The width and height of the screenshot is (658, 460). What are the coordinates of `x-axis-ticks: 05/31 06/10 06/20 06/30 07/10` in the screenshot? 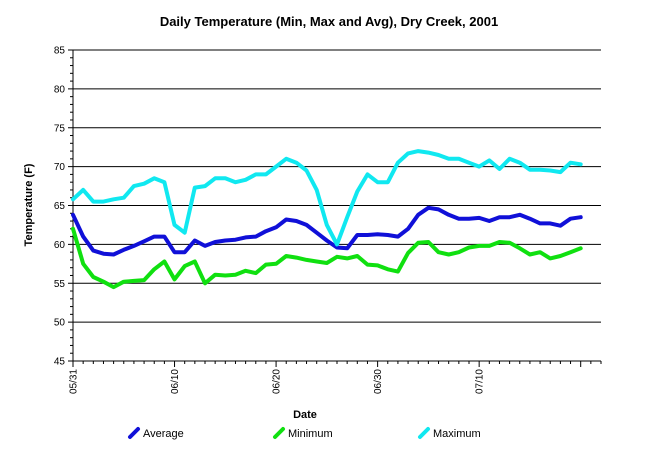 It's located at (335, 377).